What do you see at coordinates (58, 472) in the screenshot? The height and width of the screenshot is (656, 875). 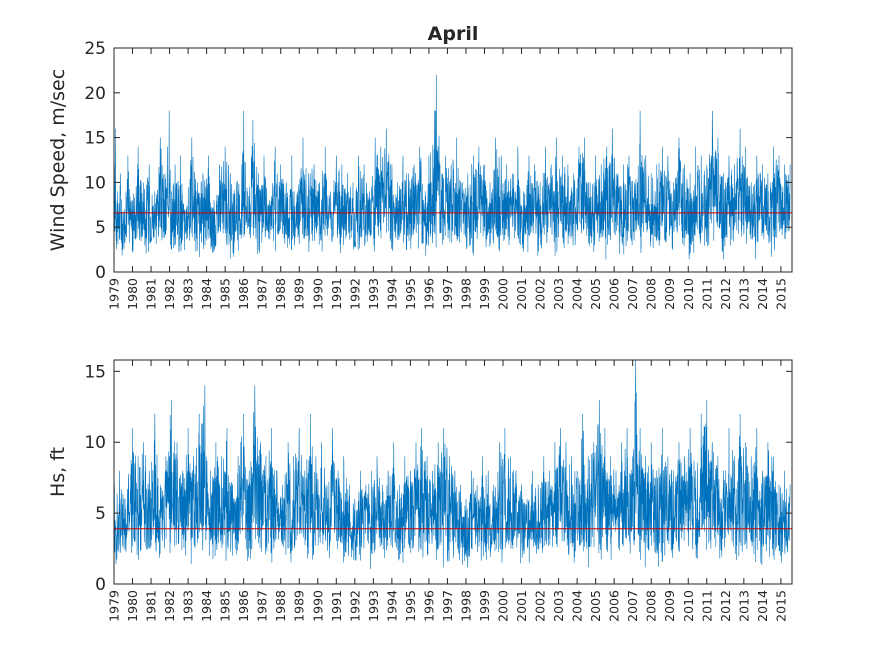 I see `y-axis-label: Hs, ft` at bounding box center [58, 472].